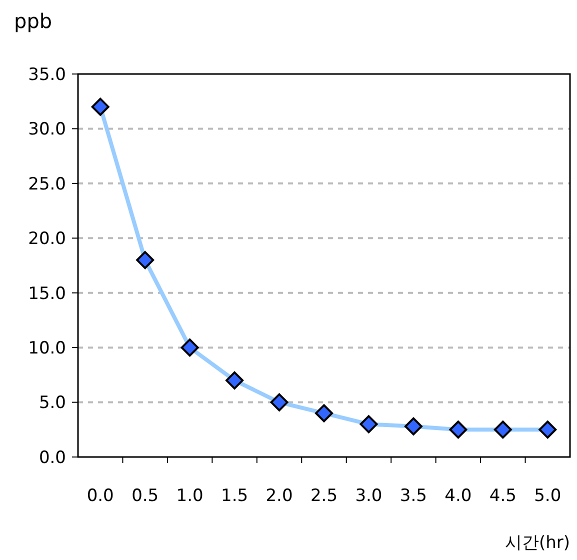 The height and width of the screenshot is (560, 577). What do you see at coordinates (190, 496) in the screenshot?
I see `x-tick-label: 1.0` at bounding box center [190, 496].